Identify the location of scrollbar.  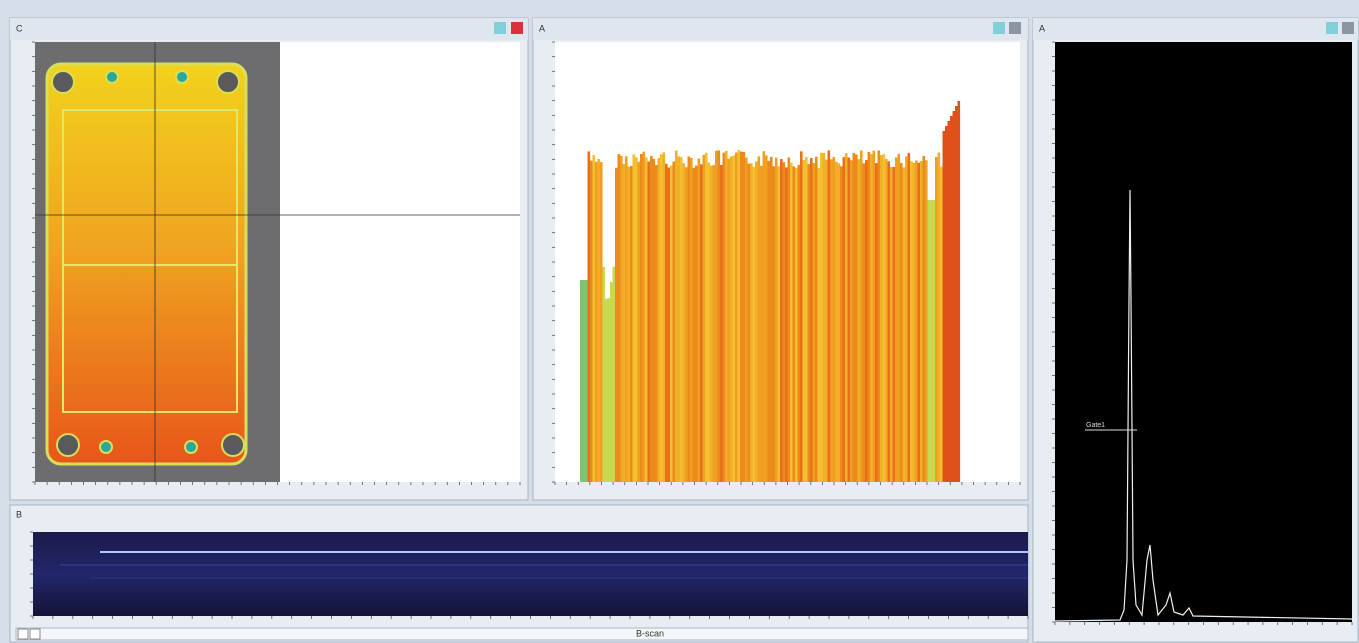
(522, 634).